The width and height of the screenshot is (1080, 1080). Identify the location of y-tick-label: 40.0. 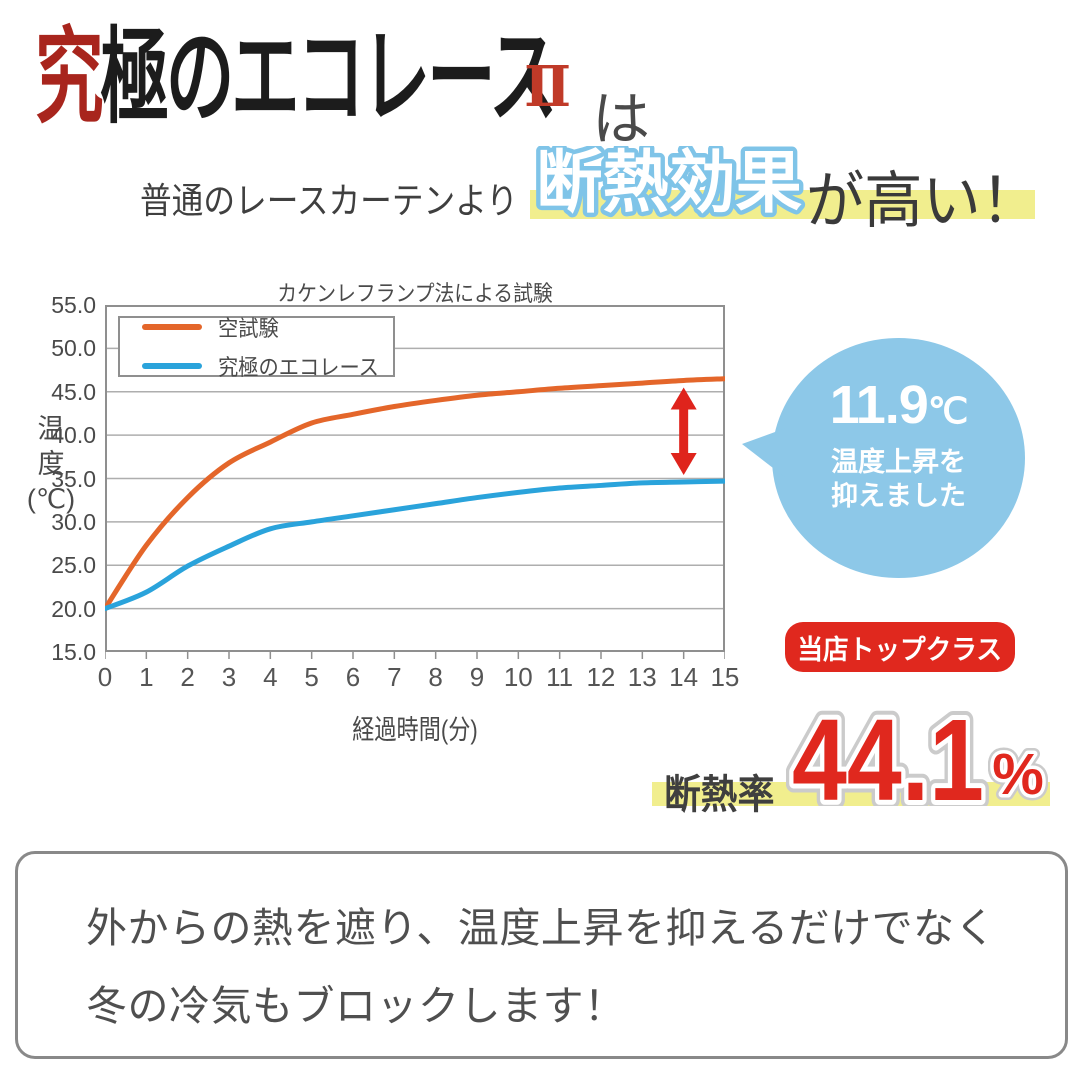
(73, 435).